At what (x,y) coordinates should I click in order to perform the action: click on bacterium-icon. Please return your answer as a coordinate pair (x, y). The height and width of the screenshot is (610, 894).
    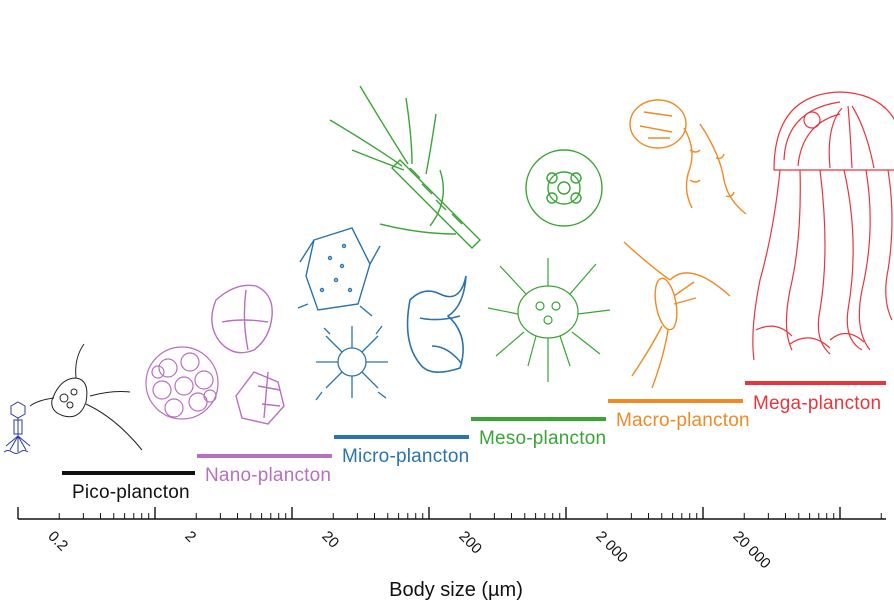
    Looking at the image, I should click on (86, 397).